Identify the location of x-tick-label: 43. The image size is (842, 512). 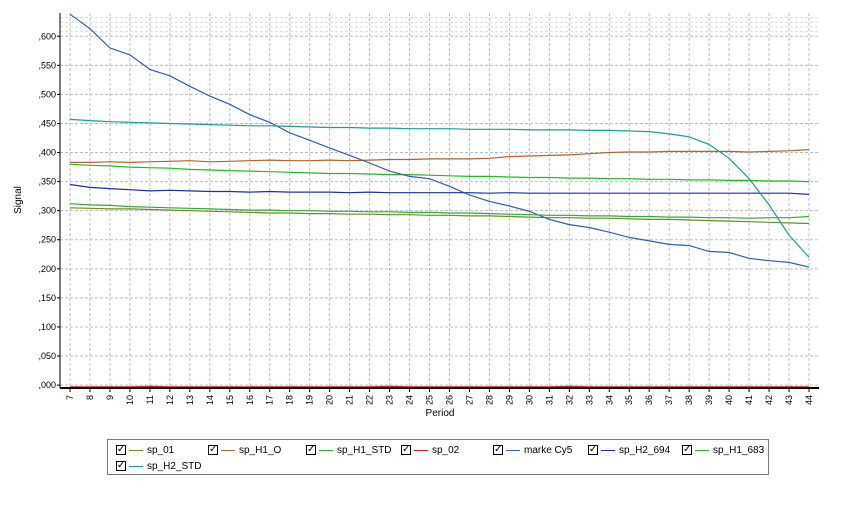
(789, 400).